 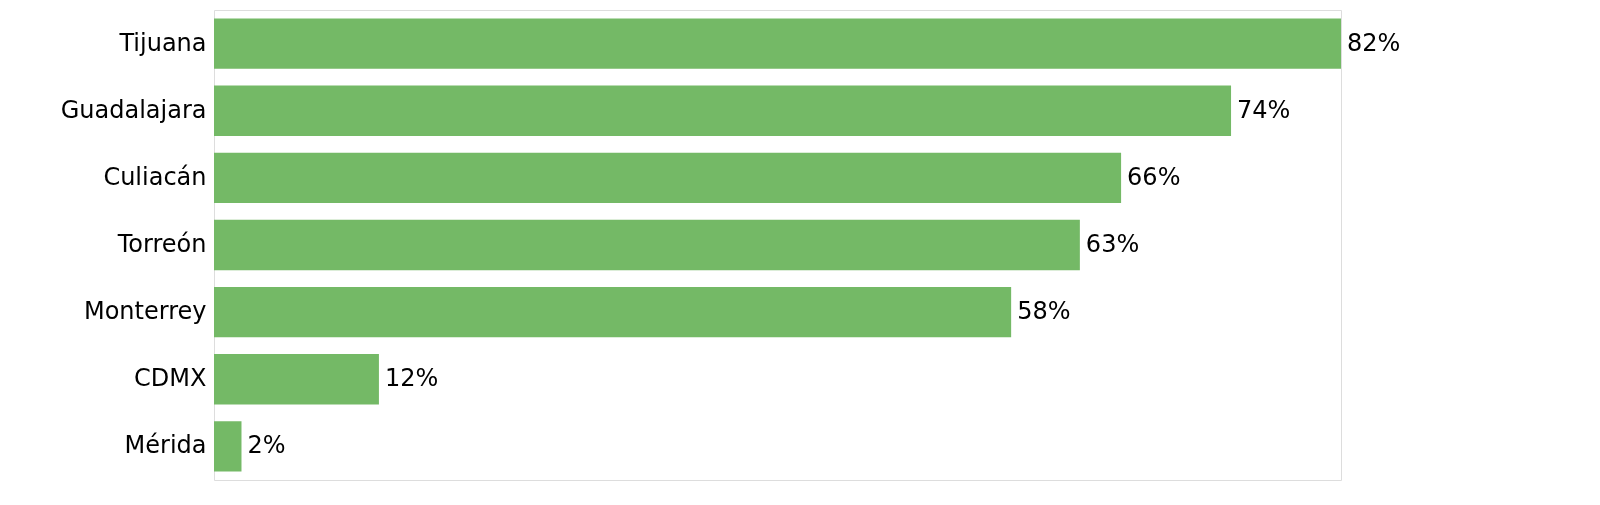 What do you see at coordinates (1264, 109) in the screenshot?
I see `data-label: 74%` at bounding box center [1264, 109].